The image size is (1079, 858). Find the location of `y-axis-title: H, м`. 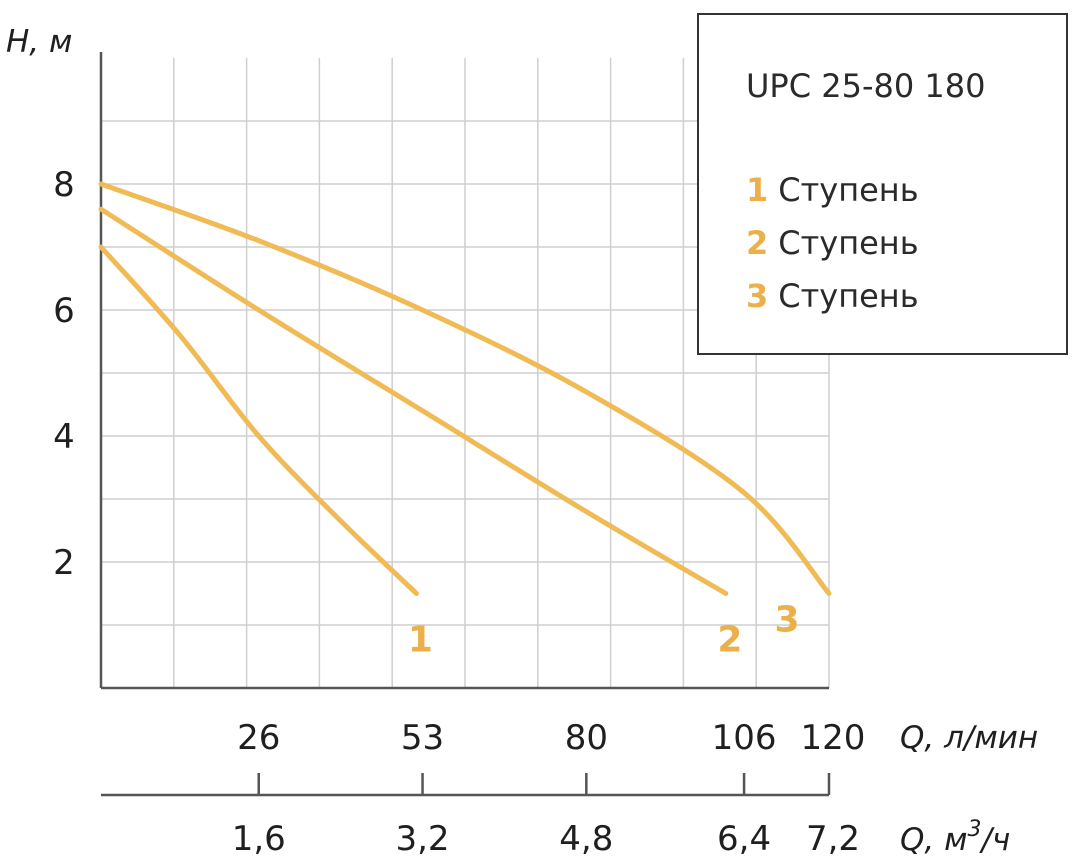

y-axis-title: H, м is located at coordinates (39, 42).